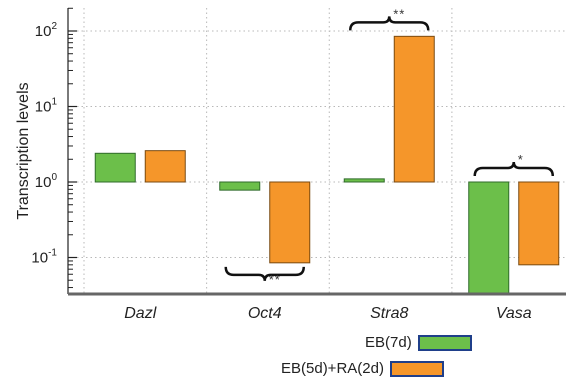  I want to click on y-tick-label: 10⁰, so click(46, 181).